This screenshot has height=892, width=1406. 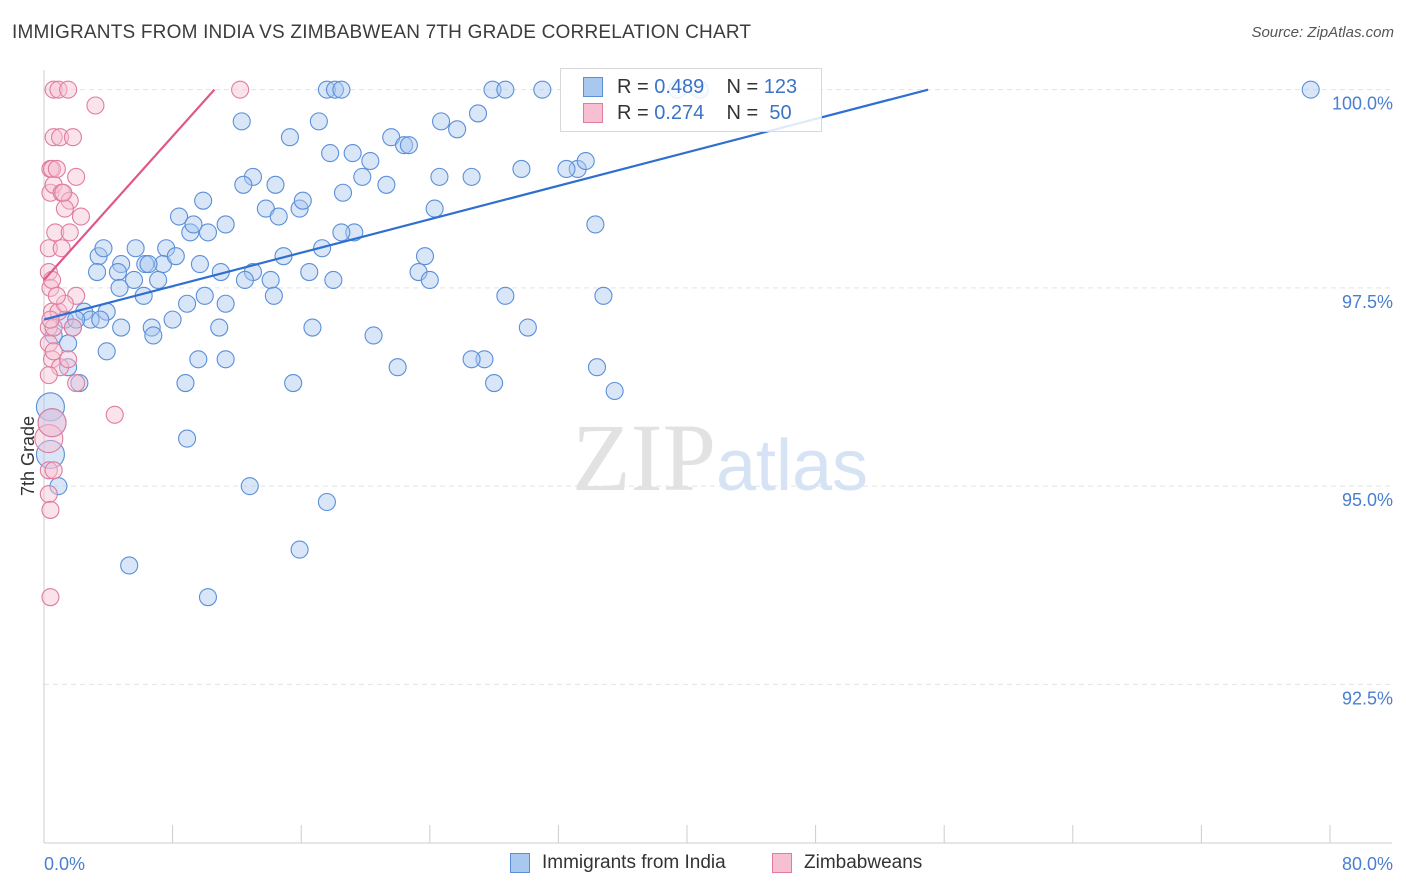 I want to click on y-tick-label-3: 100.0%, so click(x=1362, y=104).